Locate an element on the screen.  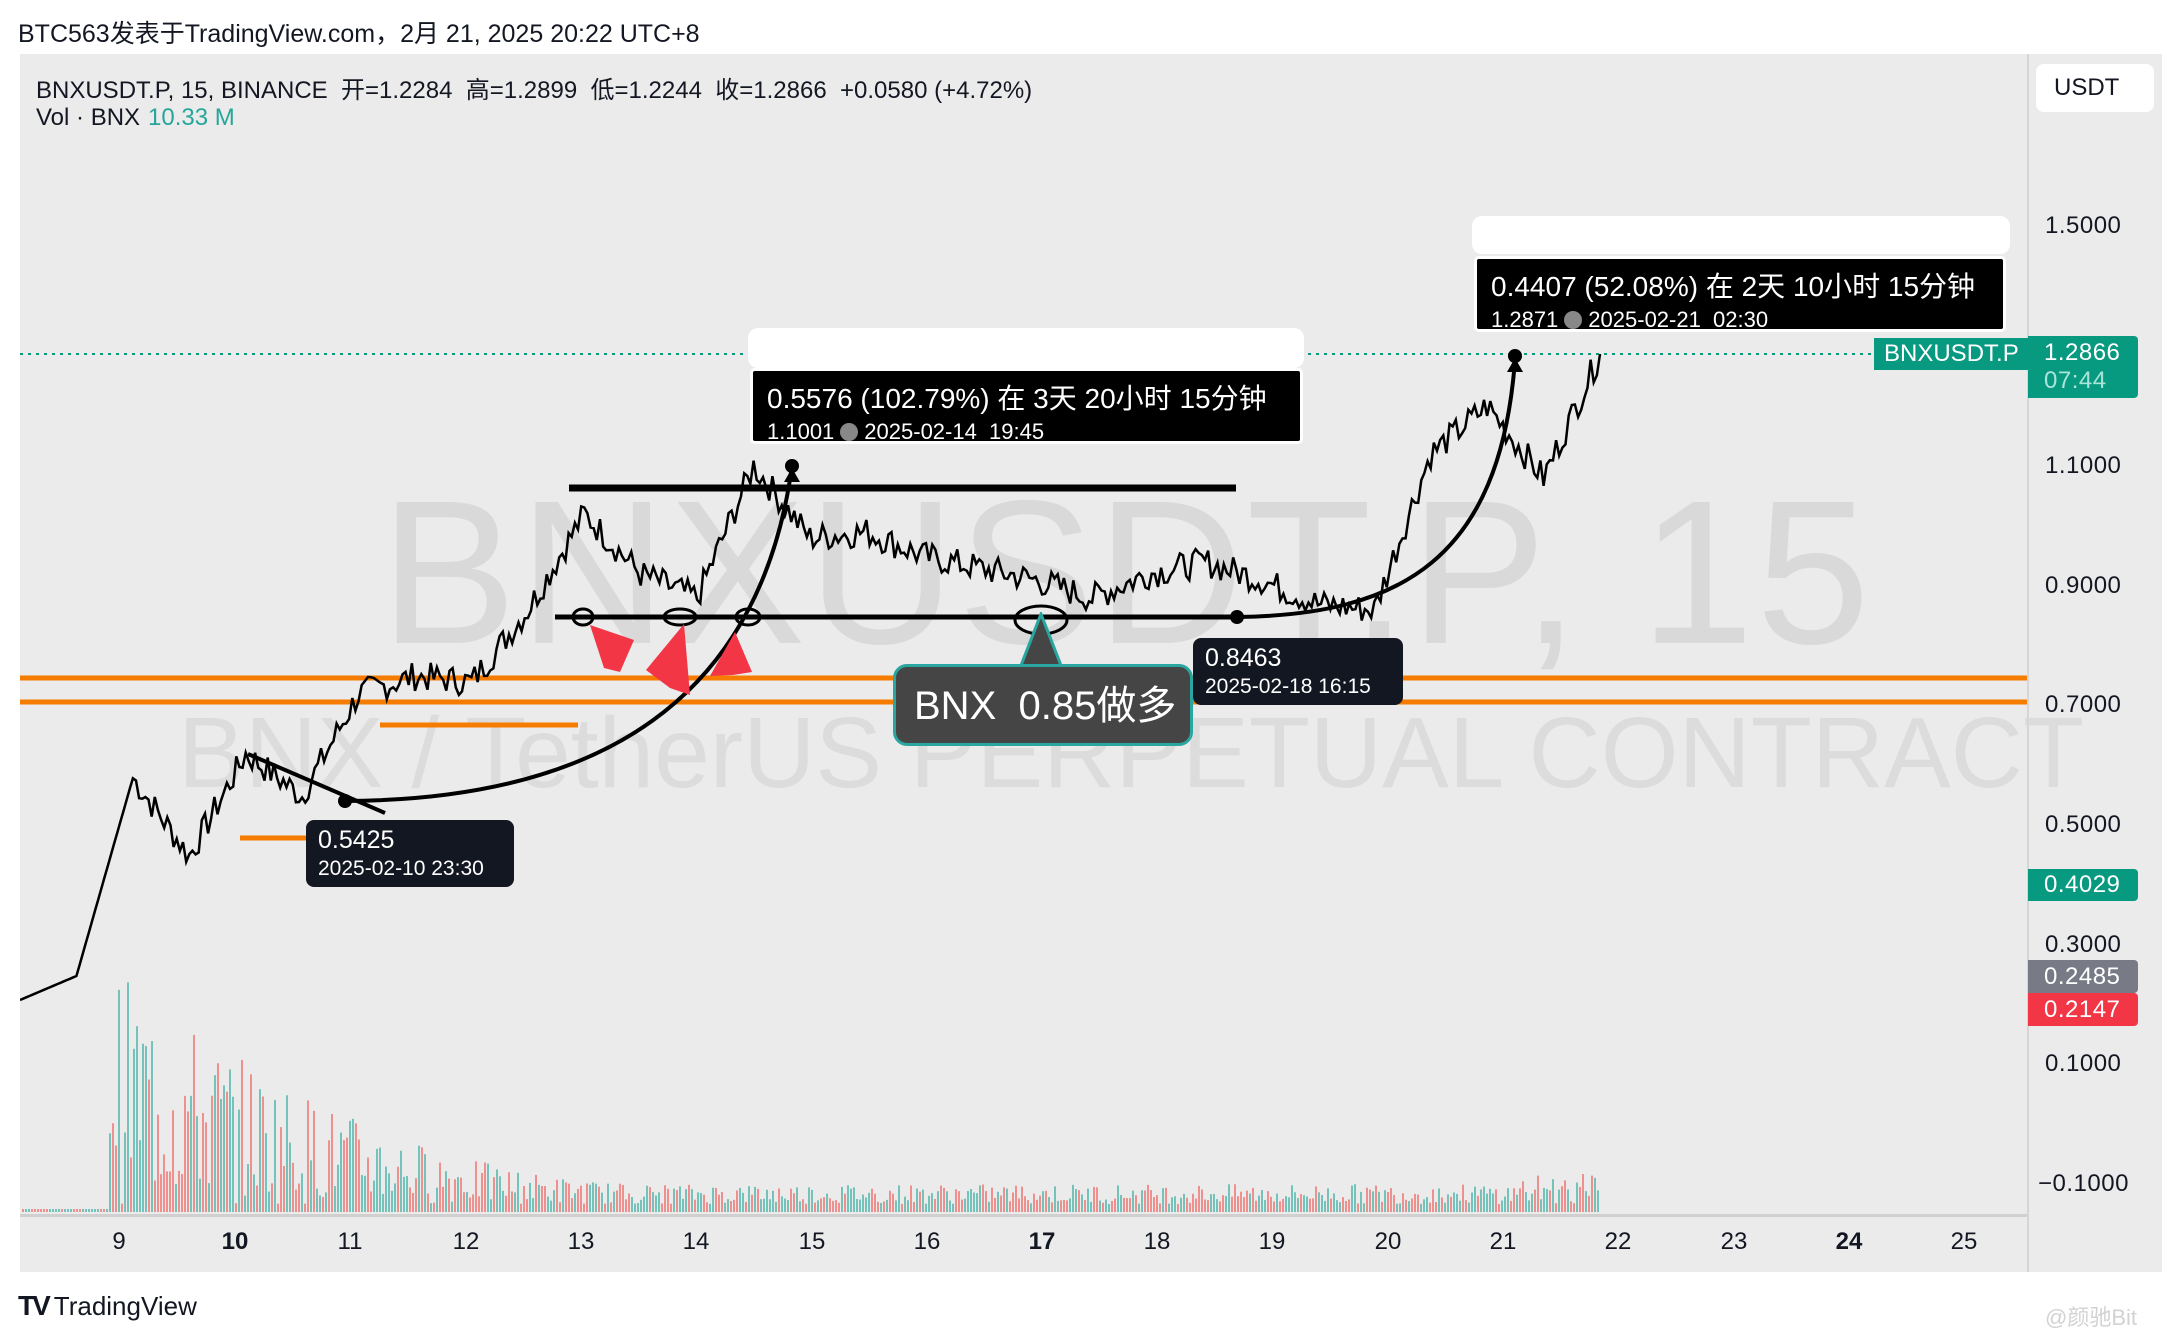
price-tick: 0.7000 is located at coordinates (2083, 704).